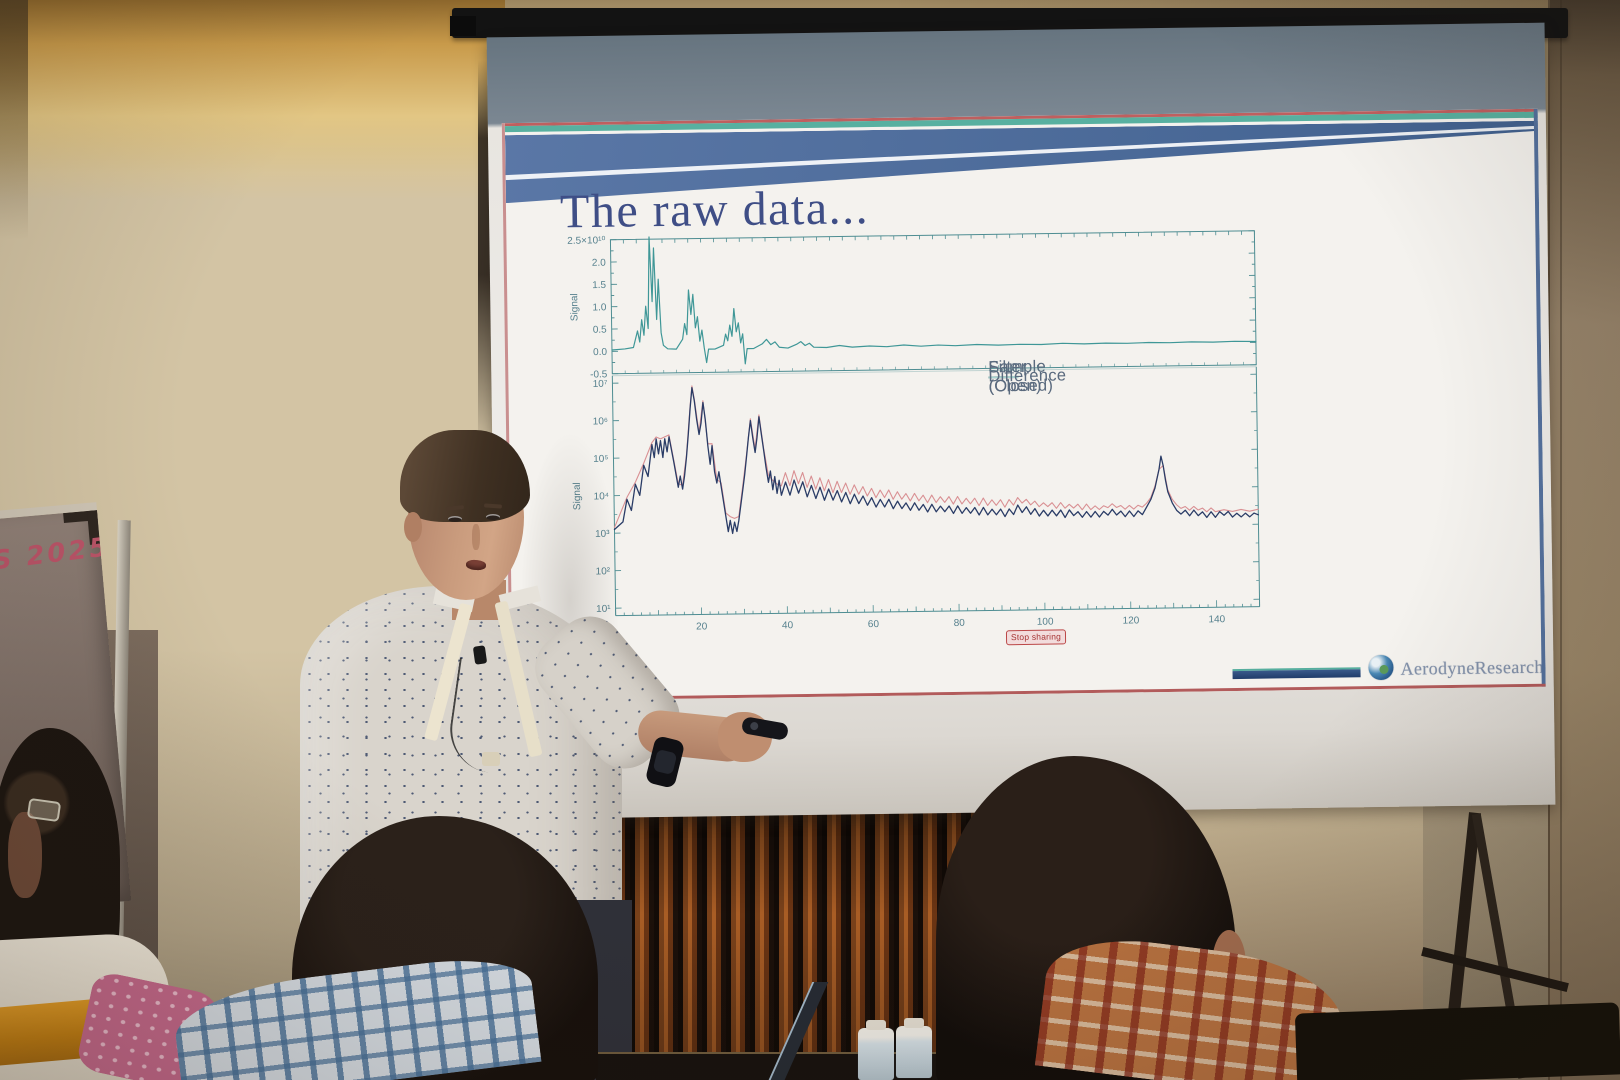 This screenshot has width=1620, height=1080. I want to click on svg-text: 140, so click(1216, 619).